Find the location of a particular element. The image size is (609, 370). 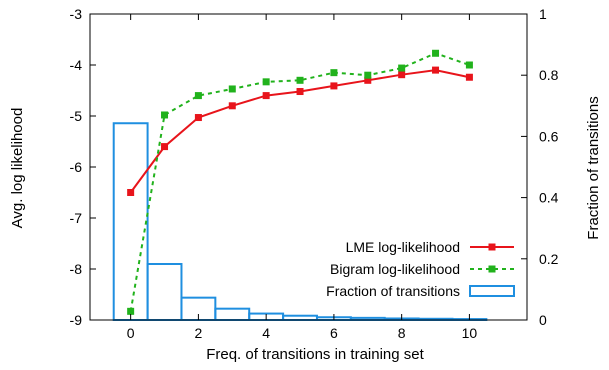

y-right-tick-label: 0.6 is located at coordinates (549, 136).